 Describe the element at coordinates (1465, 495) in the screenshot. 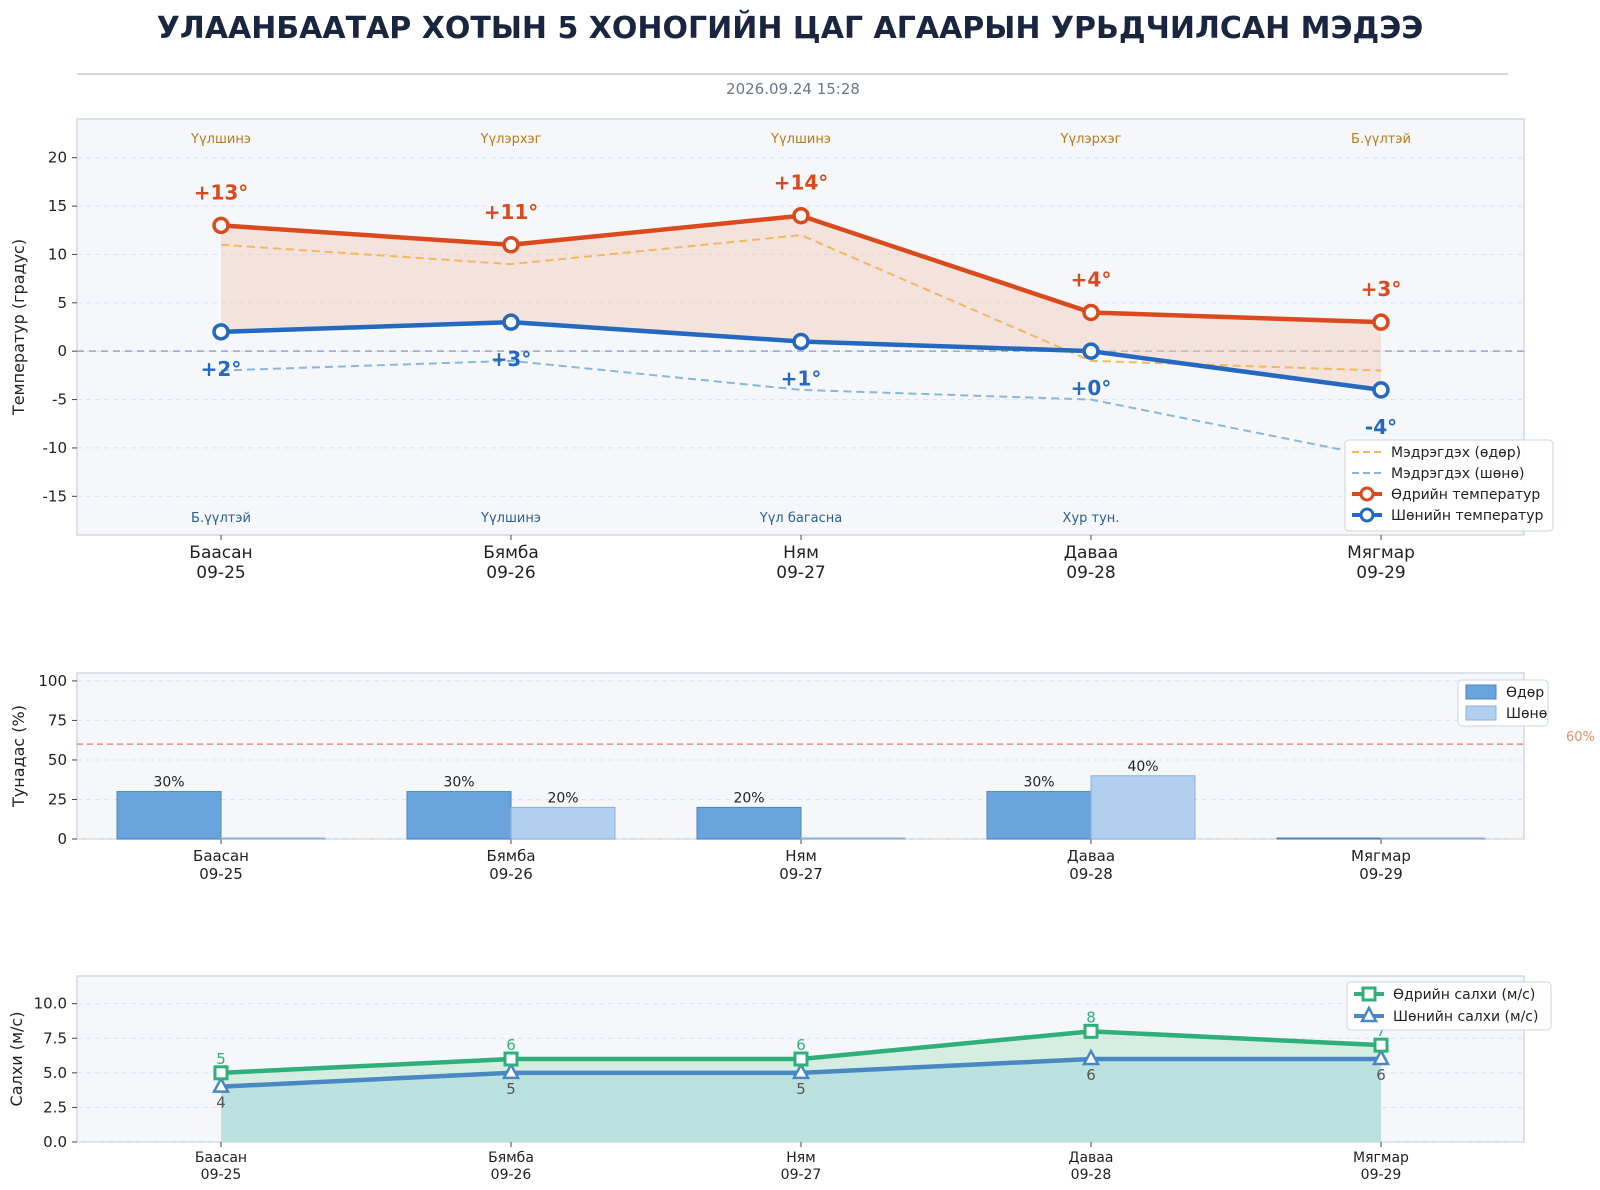

I see `legend-label: Өдрийн температур` at that location.